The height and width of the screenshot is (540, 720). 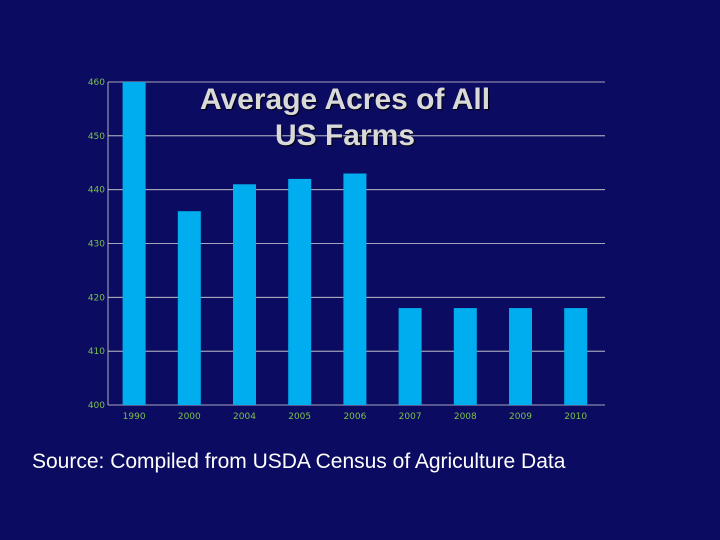 I want to click on y-tick-label: 410, so click(x=96, y=352).